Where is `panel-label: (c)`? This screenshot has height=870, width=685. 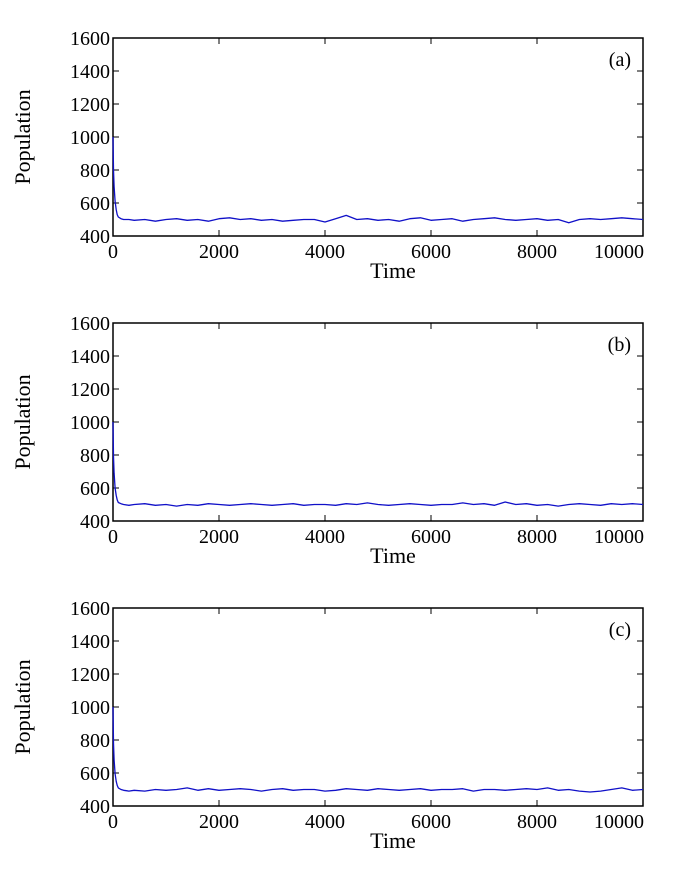 panel-label: (c) is located at coordinates (620, 630).